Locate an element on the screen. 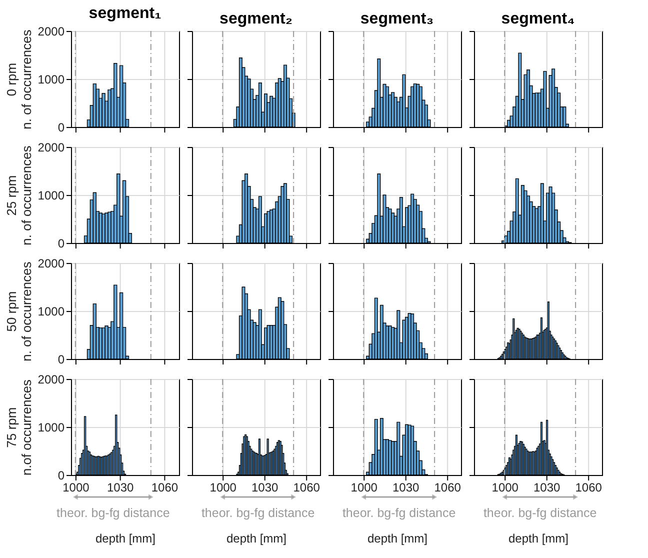  chart-title: segment₄ is located at coordinates (538, 19).